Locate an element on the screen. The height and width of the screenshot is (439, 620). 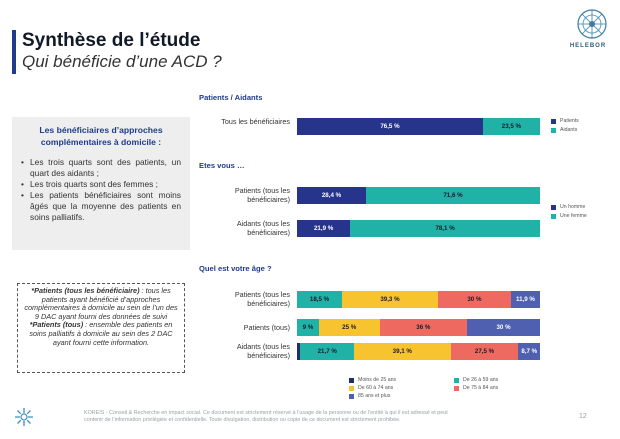
row-label: Tous les bénéficiaires is located at coordinates (255, 121).